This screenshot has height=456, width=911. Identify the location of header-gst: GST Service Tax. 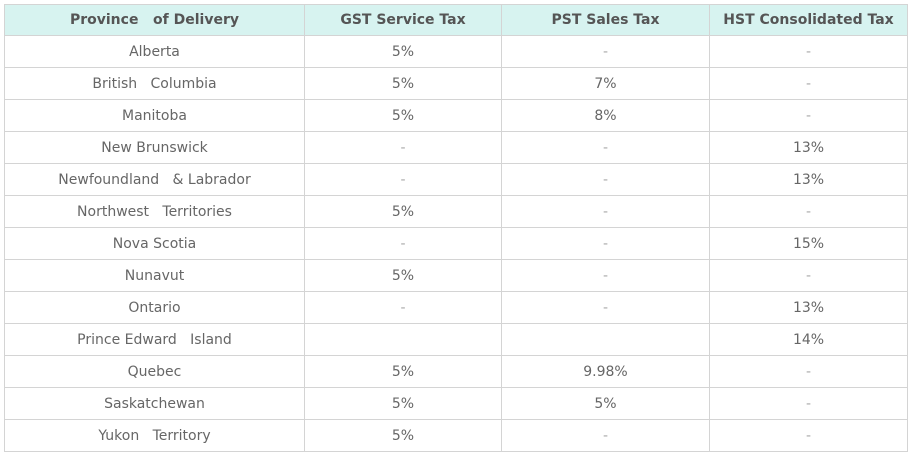
(403, 20).